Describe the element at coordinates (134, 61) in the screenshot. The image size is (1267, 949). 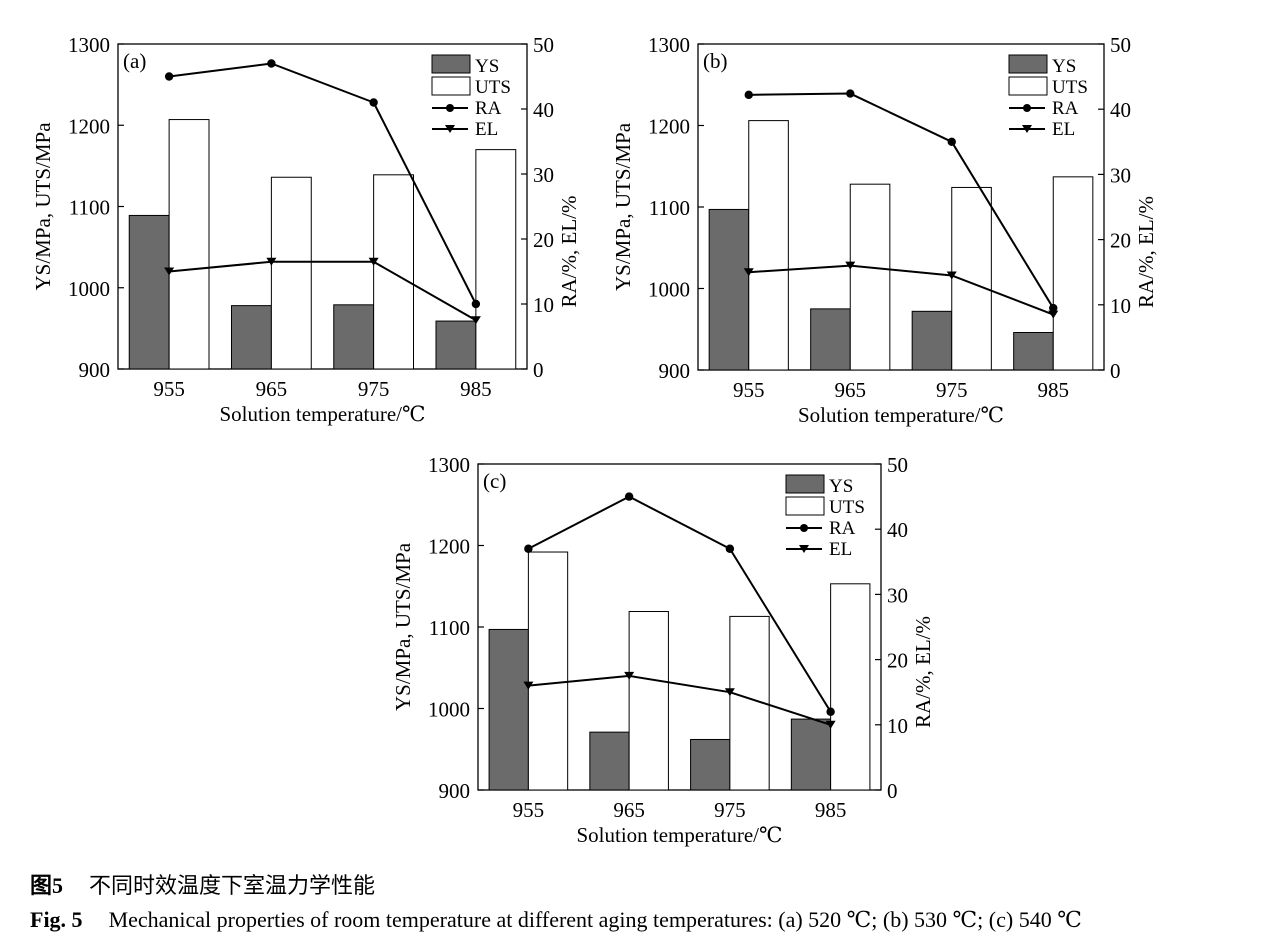
I see `panel-a-panel-label: (a)` at that location.